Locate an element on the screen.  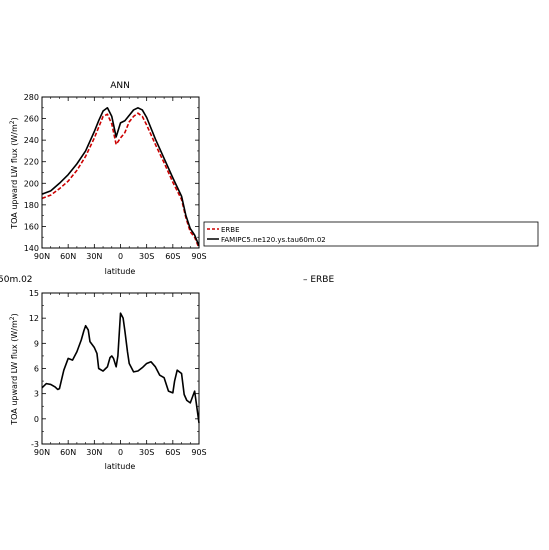
bottom-chart-x-axis-label: latitude is located at coordinates (120, 466).